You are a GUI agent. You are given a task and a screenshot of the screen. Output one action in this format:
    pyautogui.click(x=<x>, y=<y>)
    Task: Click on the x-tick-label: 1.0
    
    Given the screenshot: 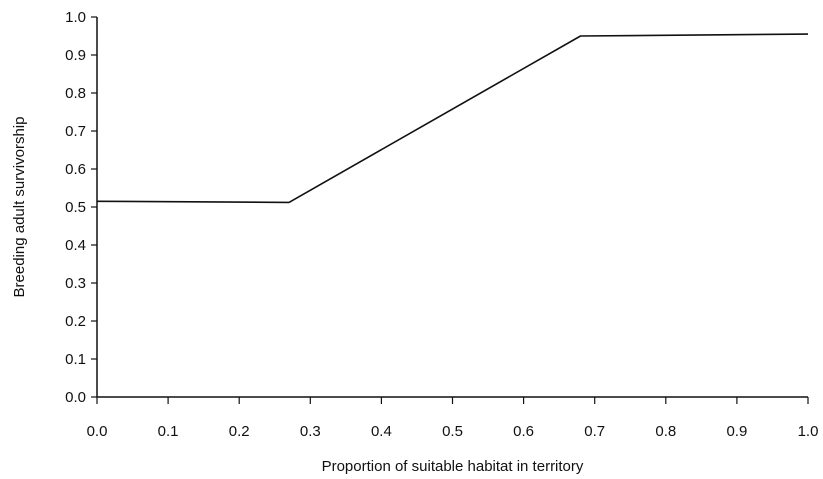 What is the action you would take?
    pyautogui.click(x=808, y=431)
    